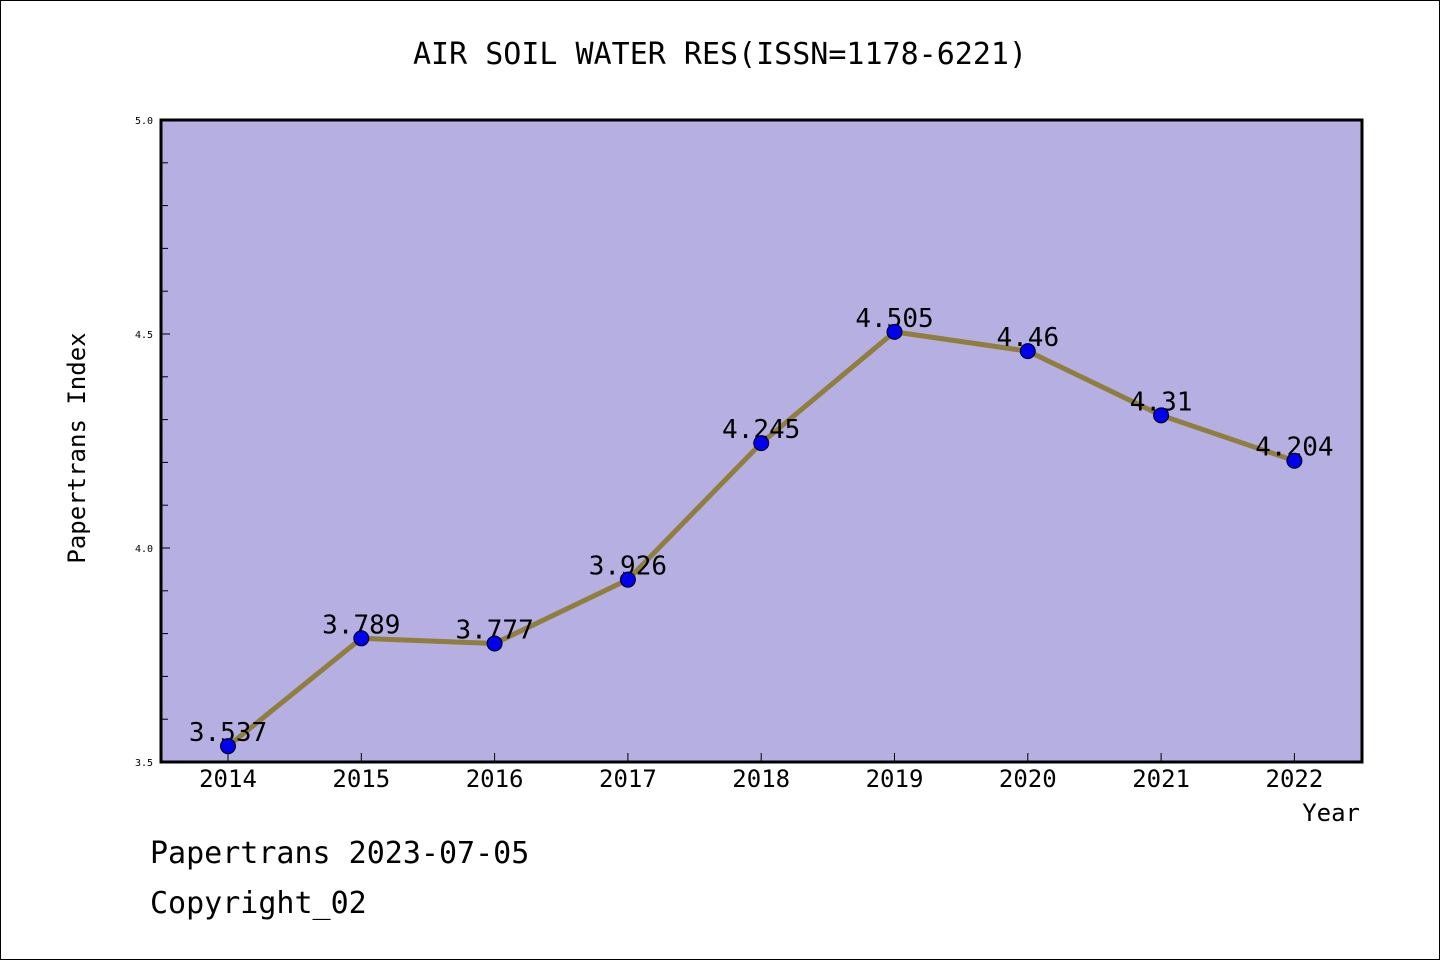 The image size is (1440, 960). What do you see at coordinates (720, 54) in the screenshot?
I see `chart-title: AIR SOIL WATER RES(ISSN=1178-6221)` at bounding box center [720, 54].